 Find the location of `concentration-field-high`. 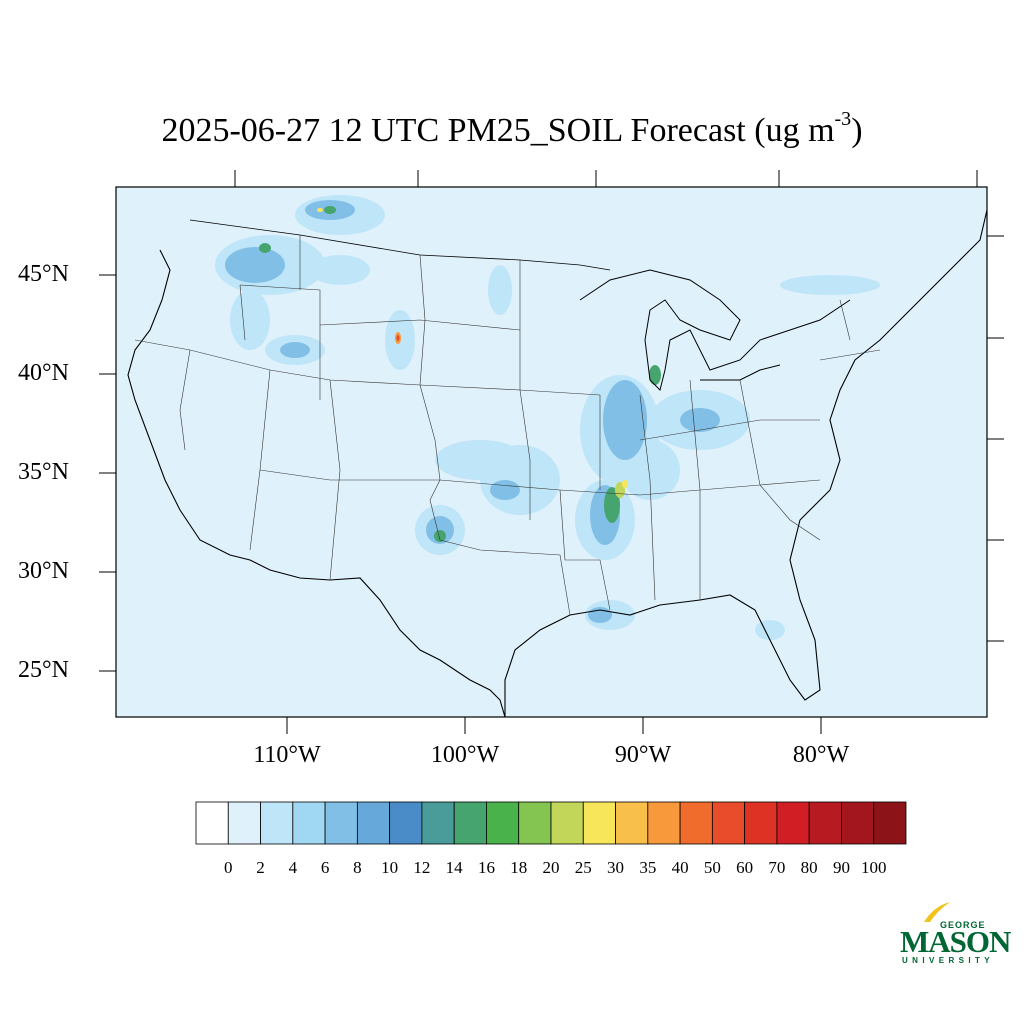

concentration-field-high is located at coordinates (460, 374).